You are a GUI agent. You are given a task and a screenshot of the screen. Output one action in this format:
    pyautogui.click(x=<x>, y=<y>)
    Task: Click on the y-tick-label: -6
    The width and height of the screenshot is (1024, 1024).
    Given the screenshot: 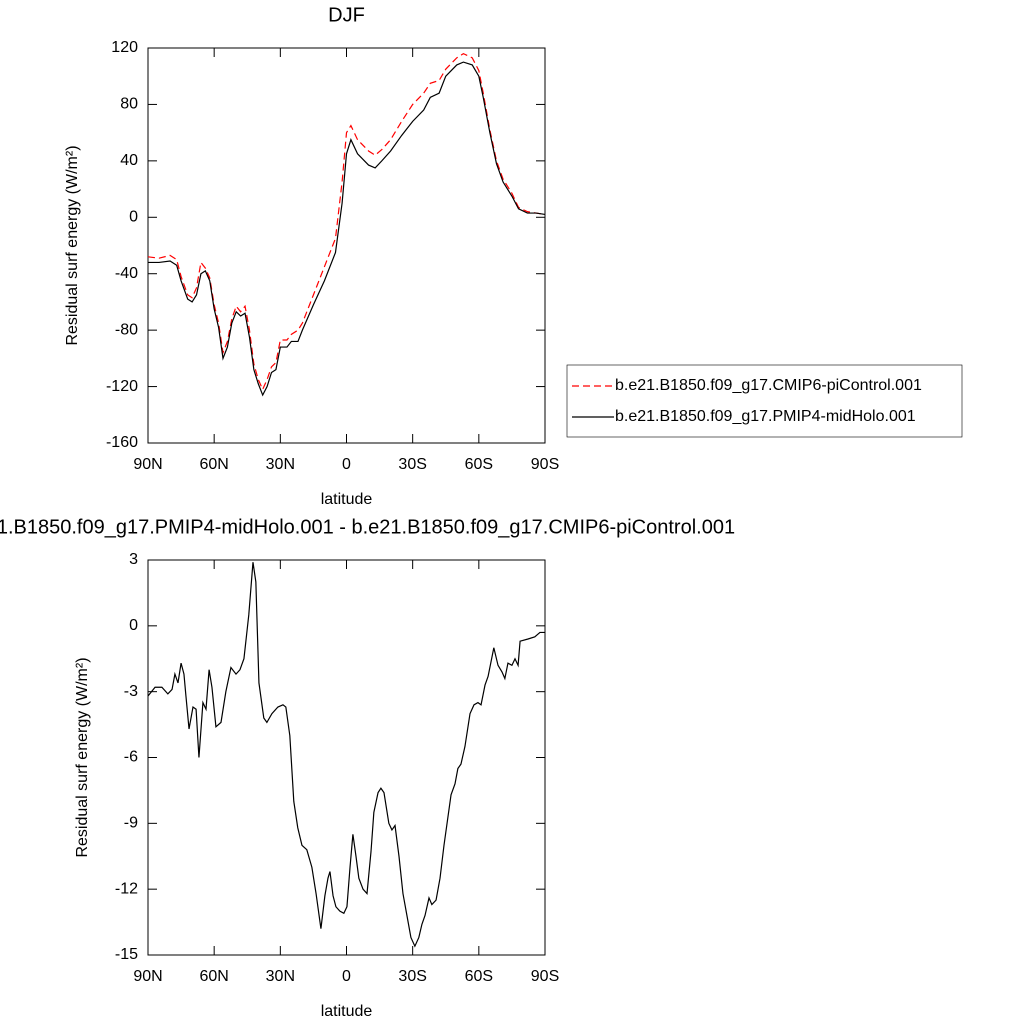 What is the action you would take?
    pyautogui.click(x=131, y=757)
    